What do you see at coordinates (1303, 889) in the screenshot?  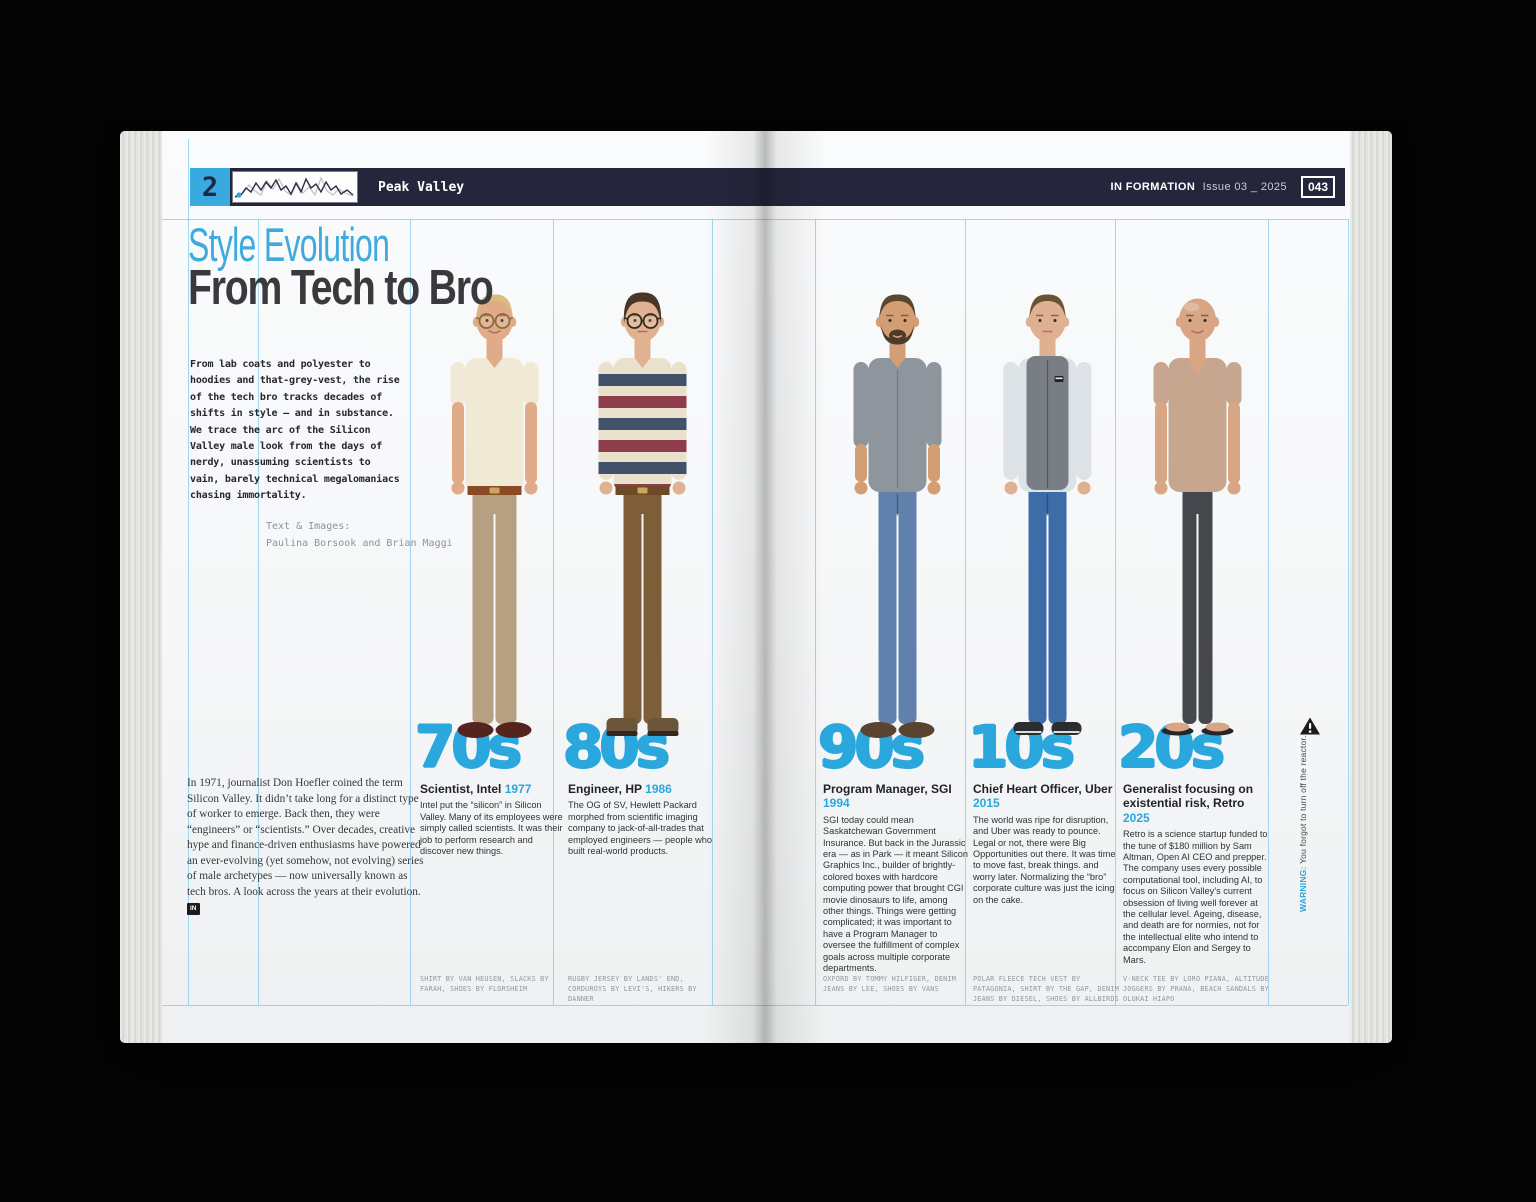 I see `warning-label: WARNING:` at bounding box center [1303, 889].